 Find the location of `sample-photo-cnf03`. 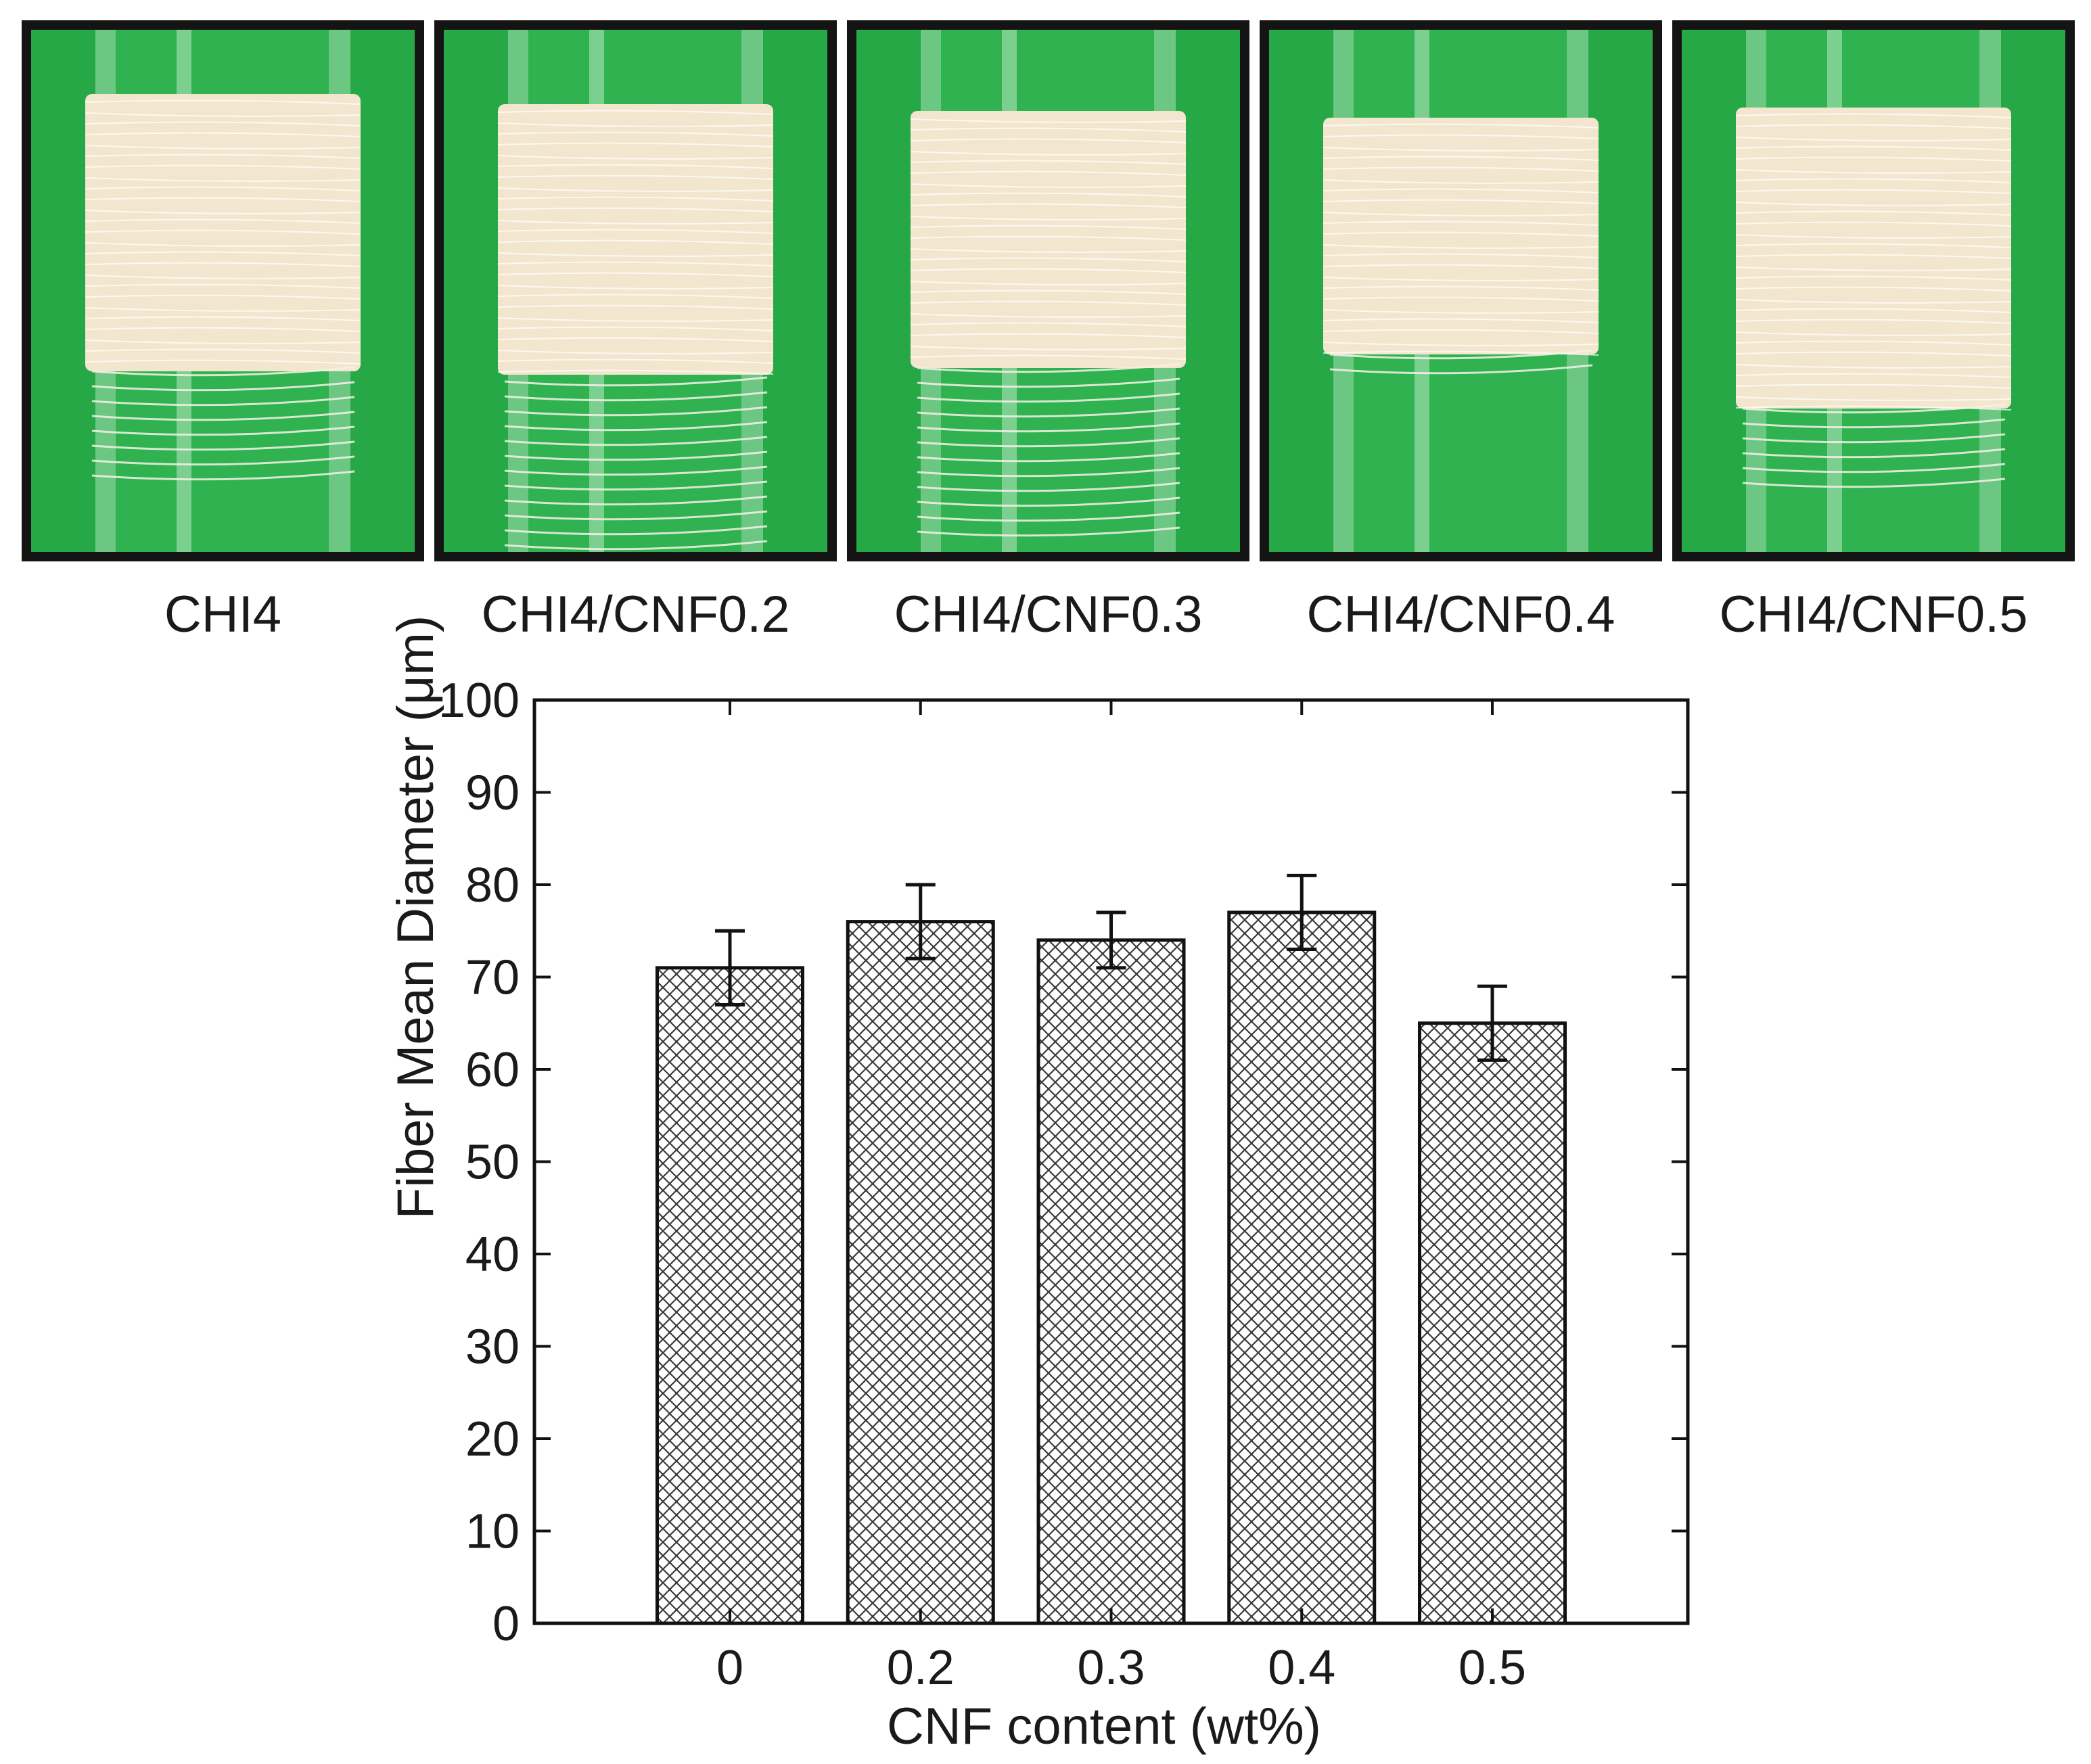

sample-photo-cnf03 is located at coordinates (1048, 290).